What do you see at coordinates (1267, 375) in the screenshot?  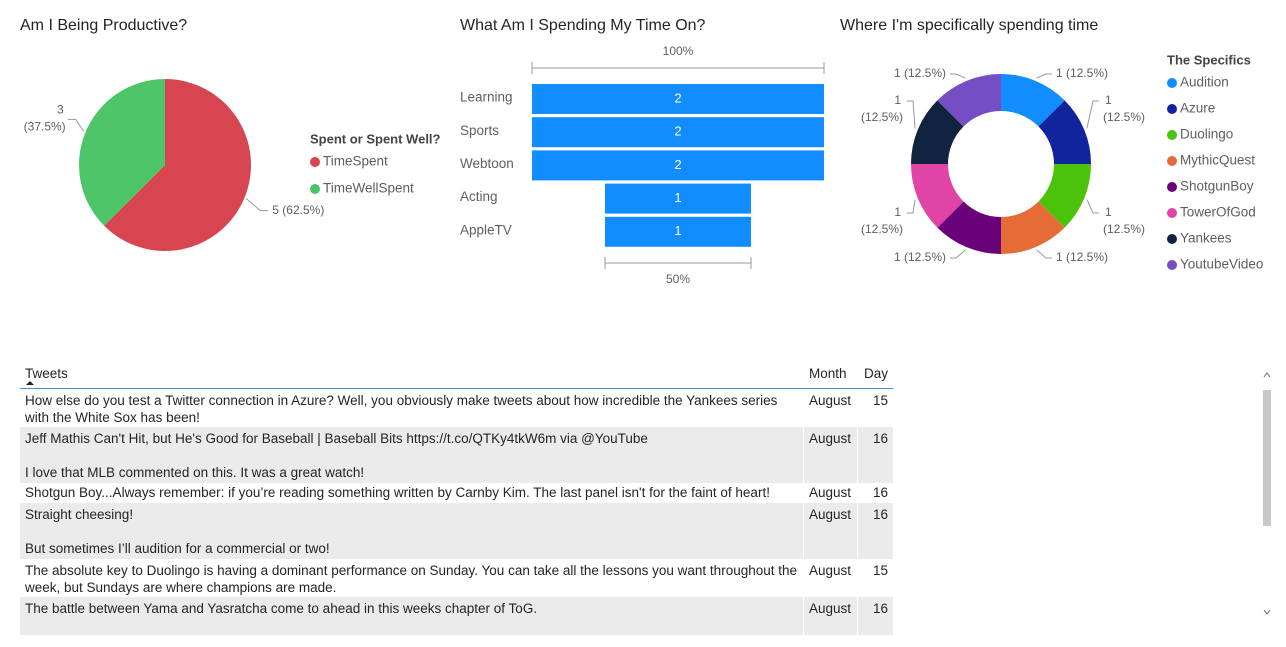 I see `scroll-up` at bounding box center [1267, 375].